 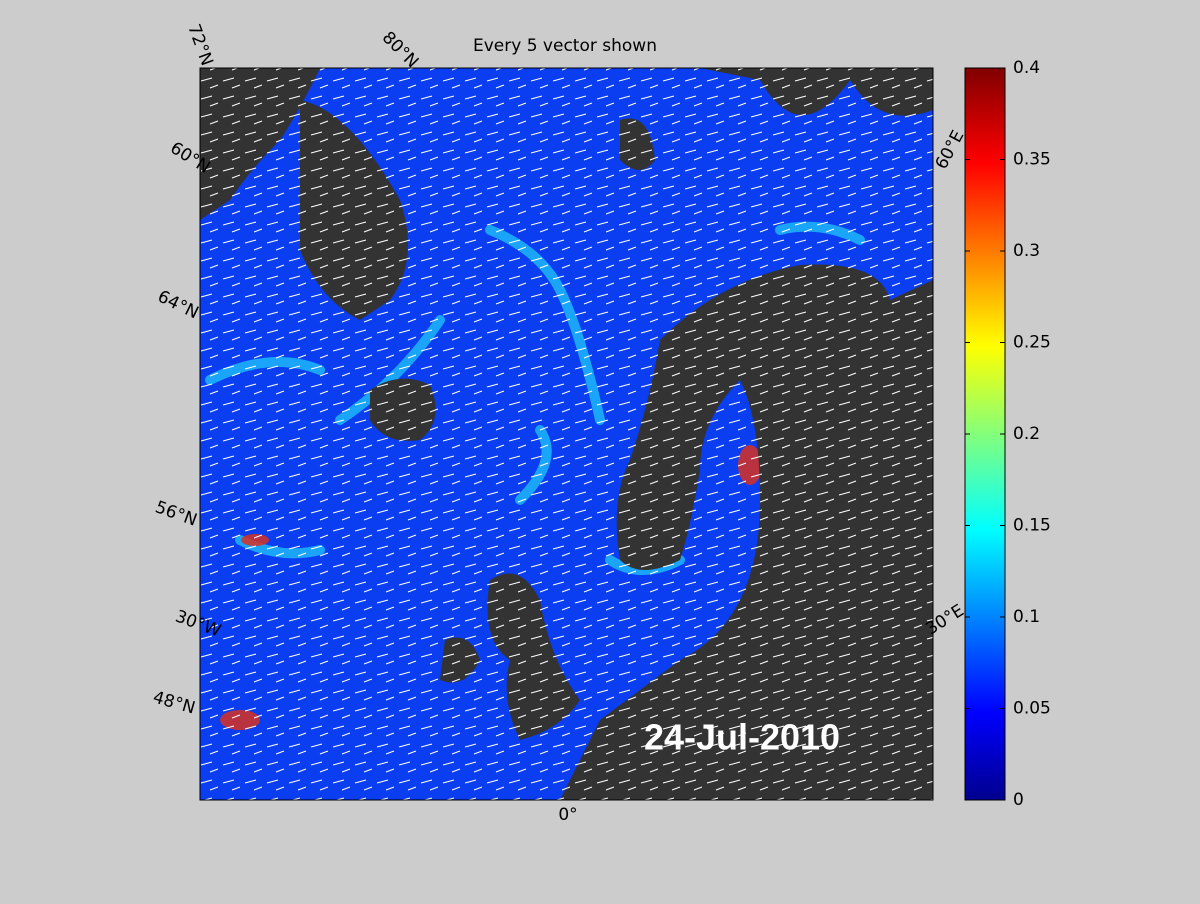 I want to click on colorbar-tick-label: 0.15, so click(x=1032, y=526).